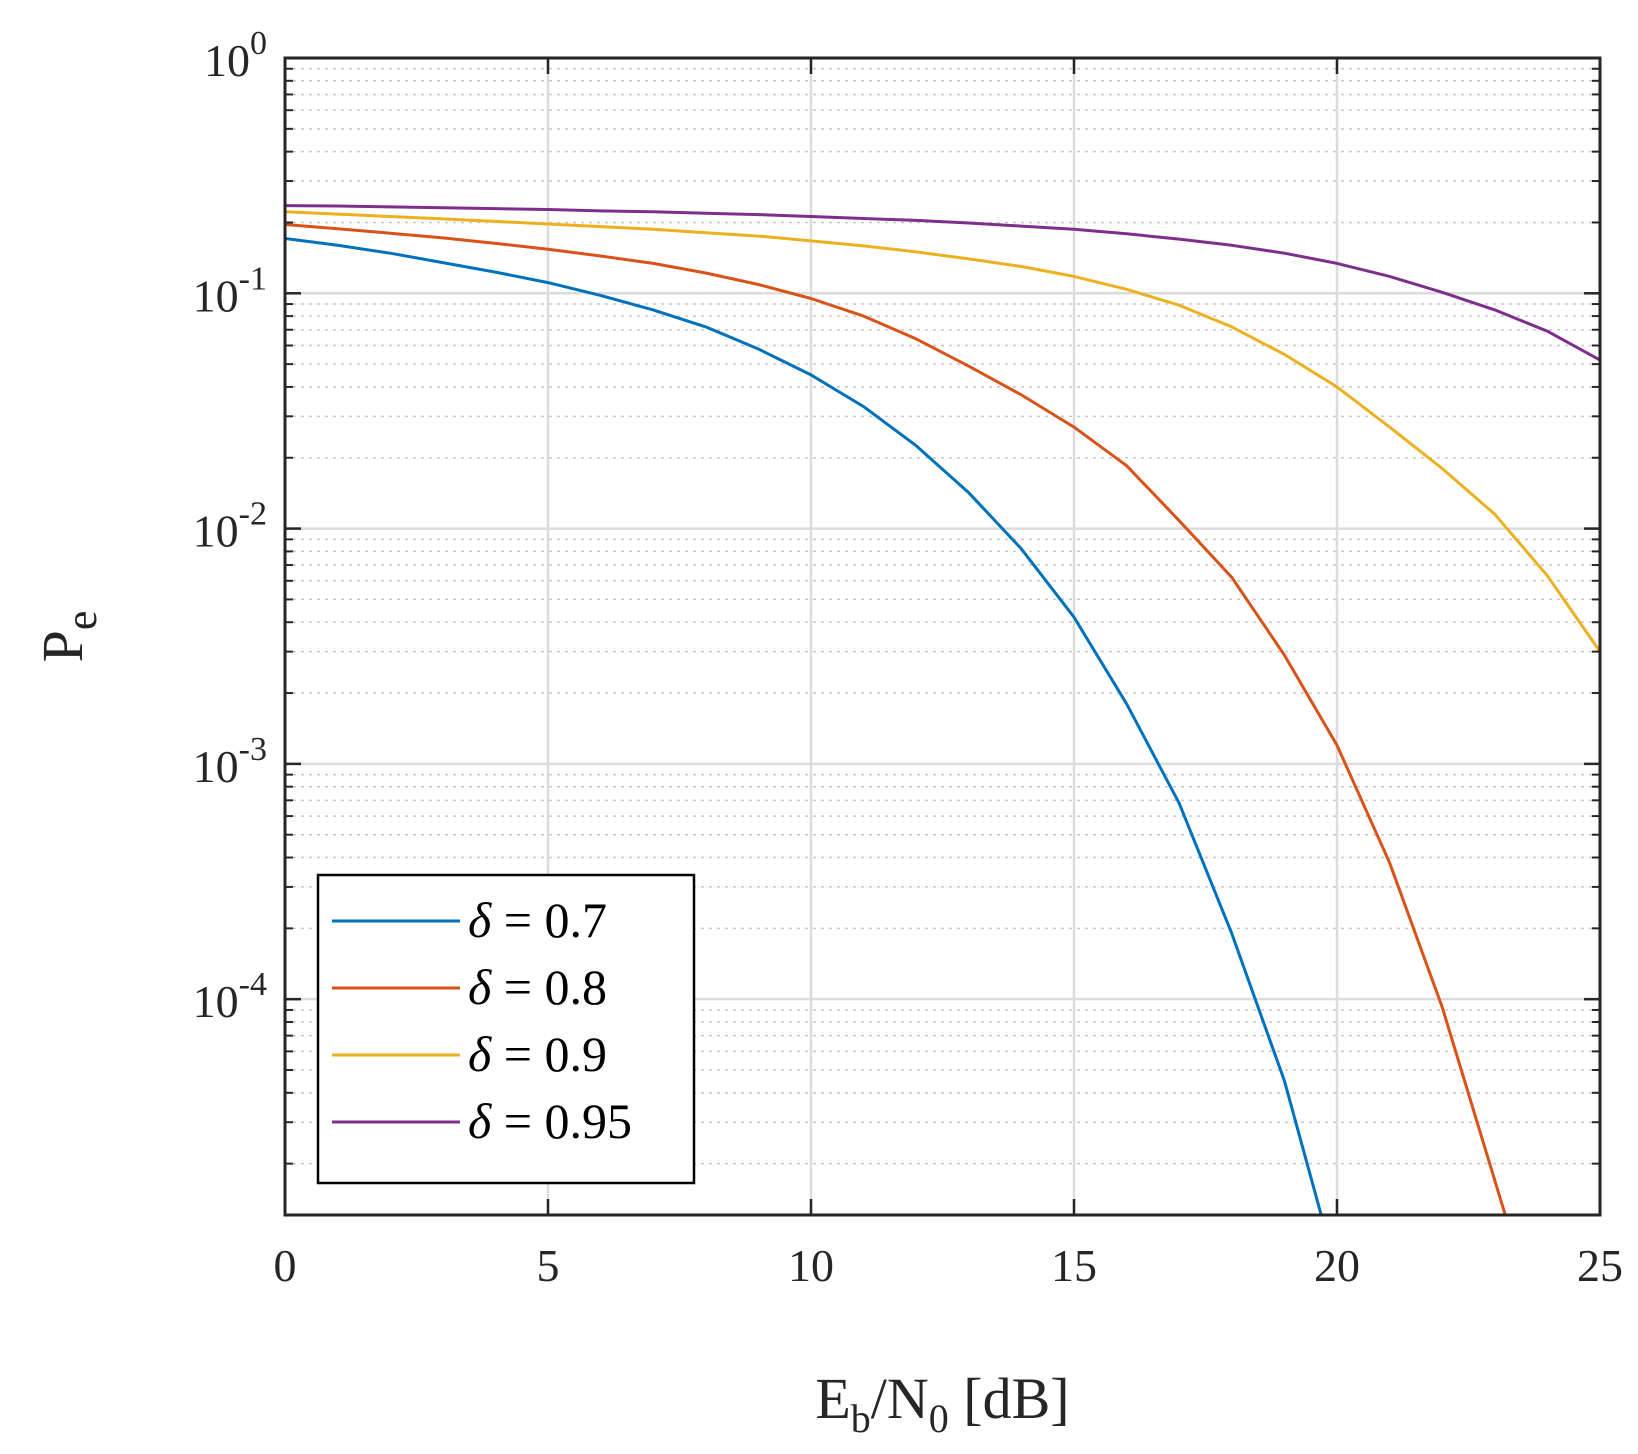 Image resolution: width=1638 pixels, height=1454 pixels. Describe the element at coordinates (230, 526) in the screenshot. I see `y-tick-label: 10⁻²` at that location.